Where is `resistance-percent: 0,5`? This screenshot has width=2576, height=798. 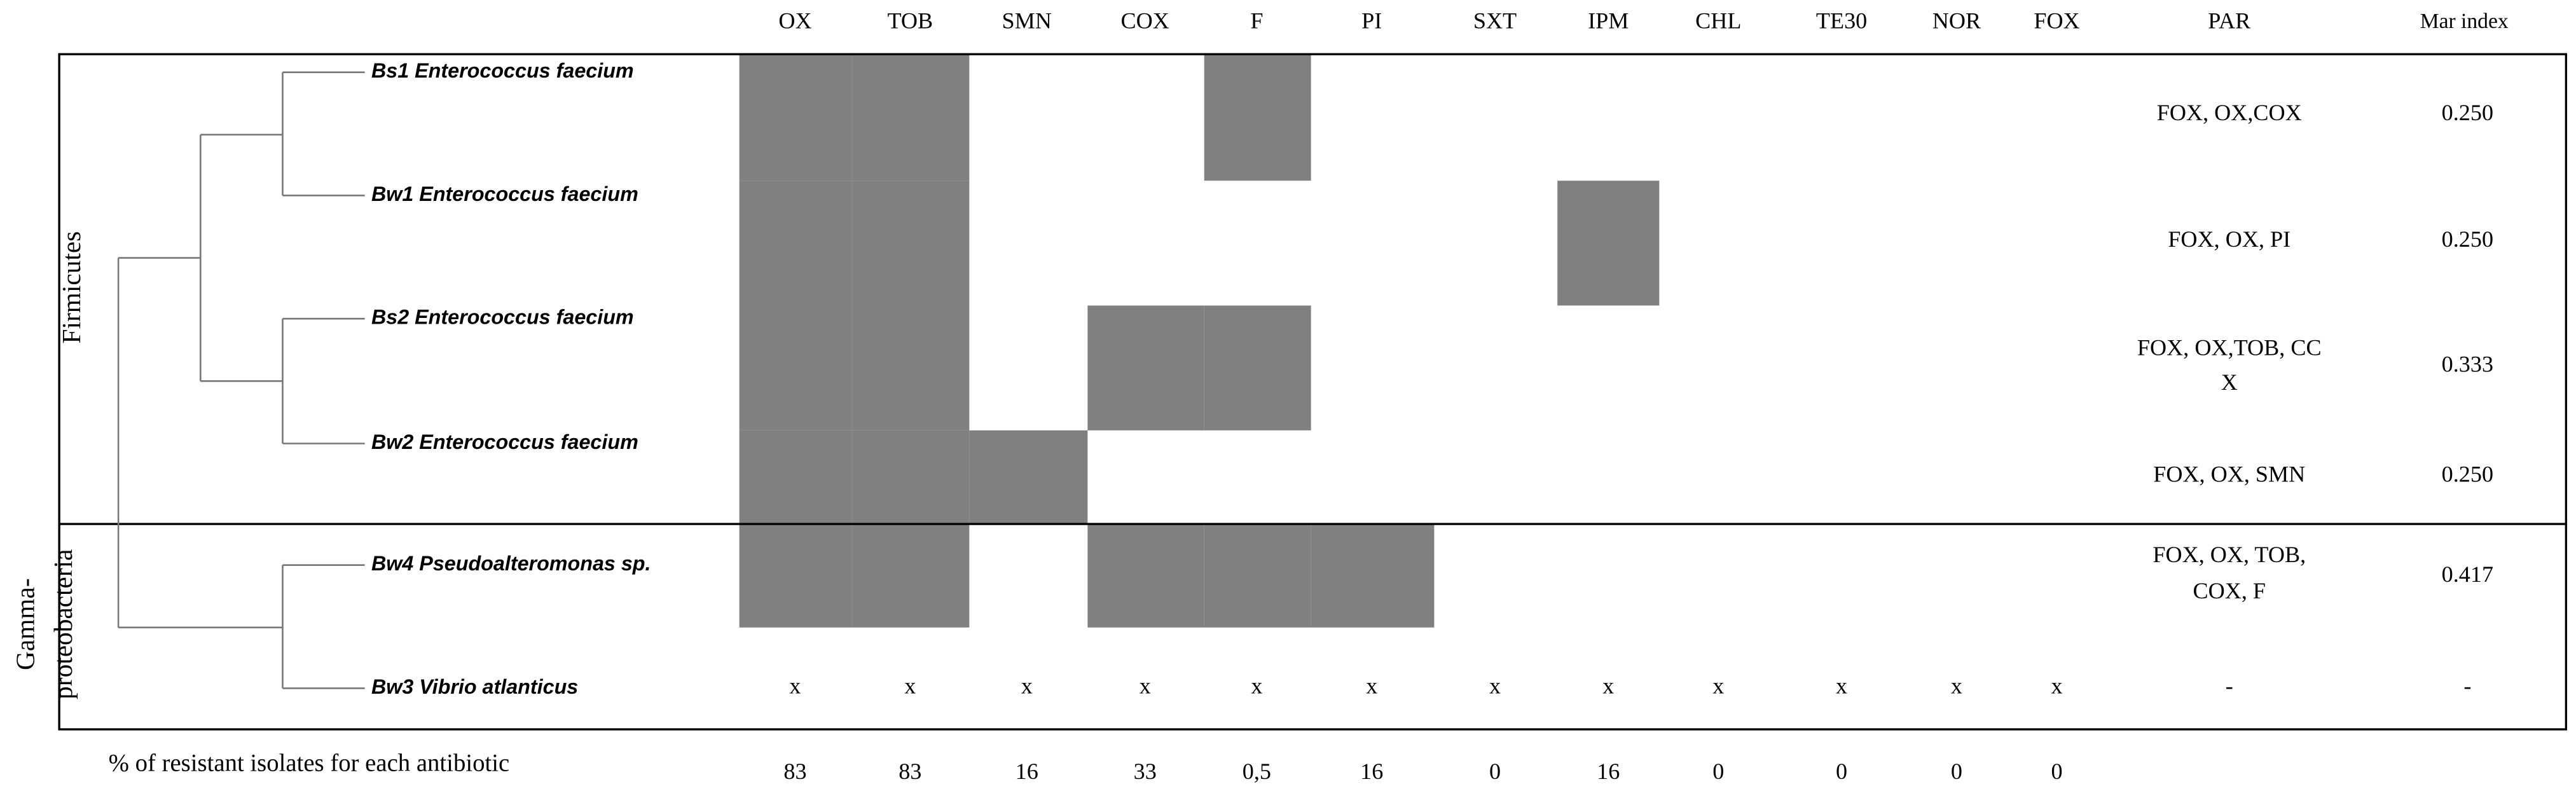
resistance-percent: 0,5 is located at coordinates (1257, 771).